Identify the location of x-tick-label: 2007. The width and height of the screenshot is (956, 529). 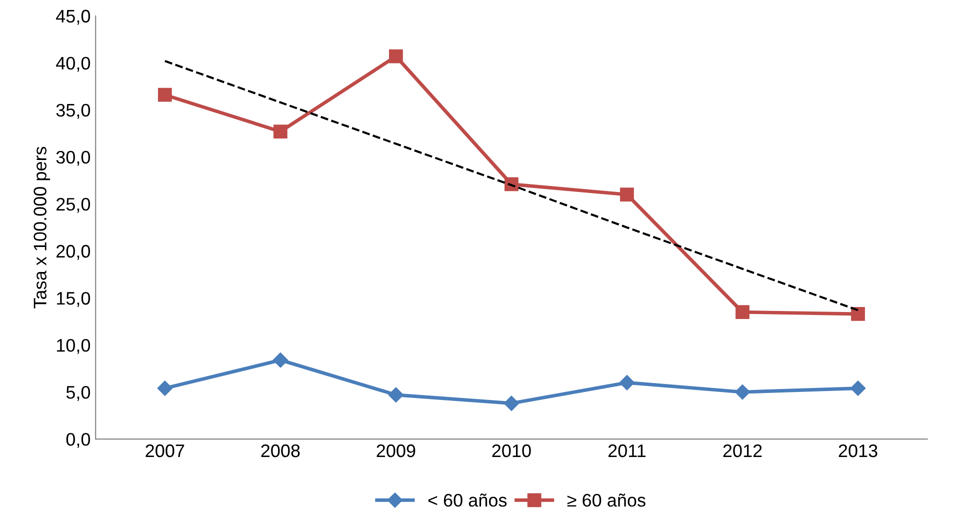
(165, 451).